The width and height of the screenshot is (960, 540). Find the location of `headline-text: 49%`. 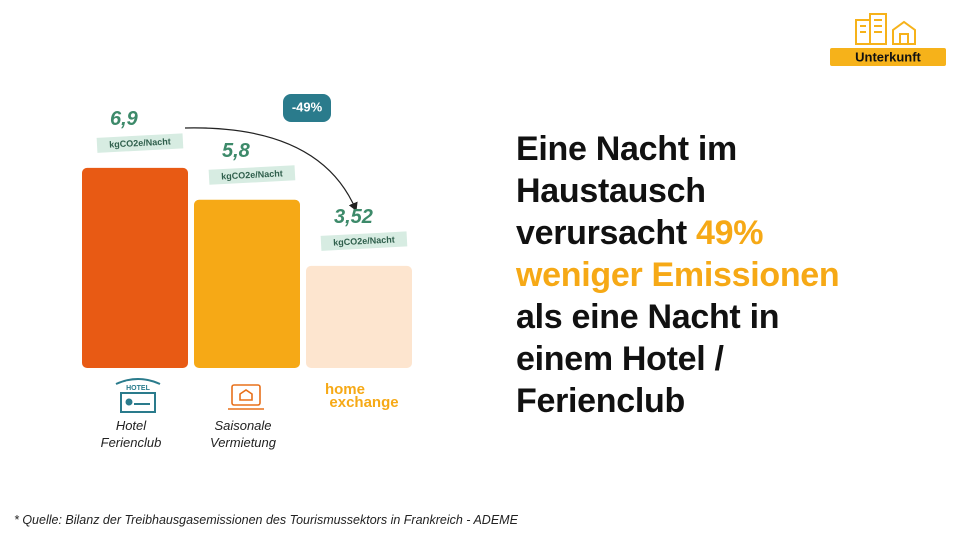

headline-text: 49% is located at coordinates (730, 233).